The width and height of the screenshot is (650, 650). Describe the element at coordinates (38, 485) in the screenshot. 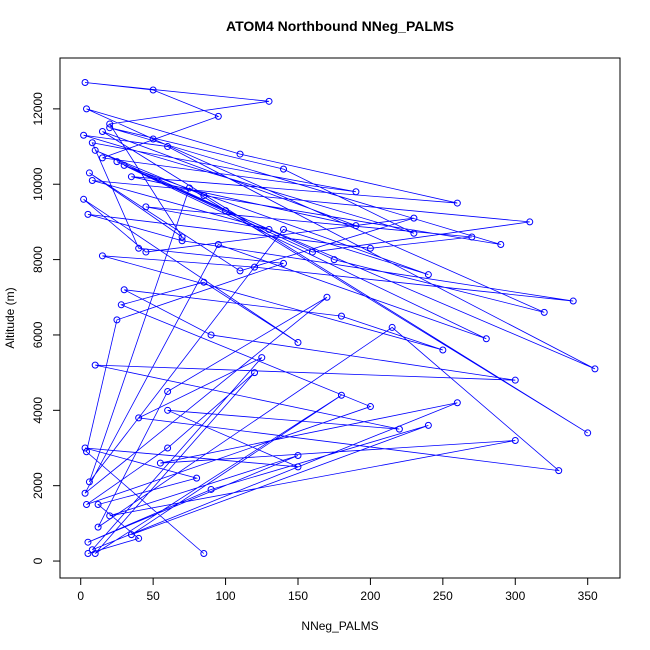

I see `y-tick-label: 2000` at that location.